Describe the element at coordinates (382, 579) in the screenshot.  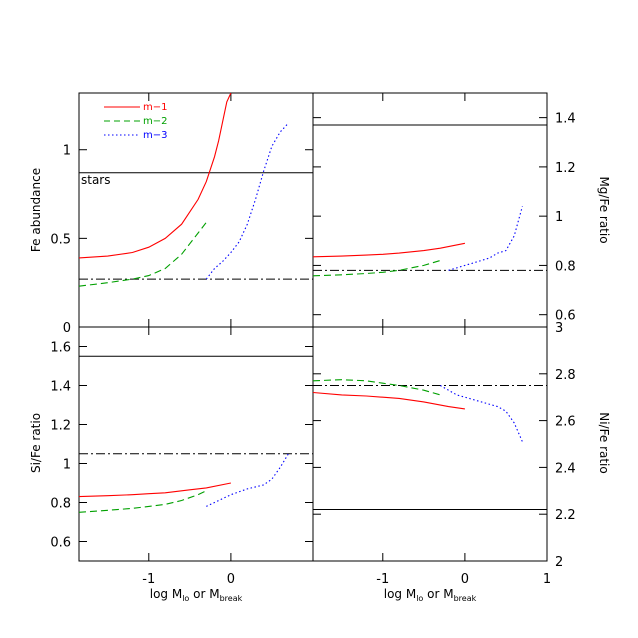
I see `xtick-label-ni: -1` at that location.